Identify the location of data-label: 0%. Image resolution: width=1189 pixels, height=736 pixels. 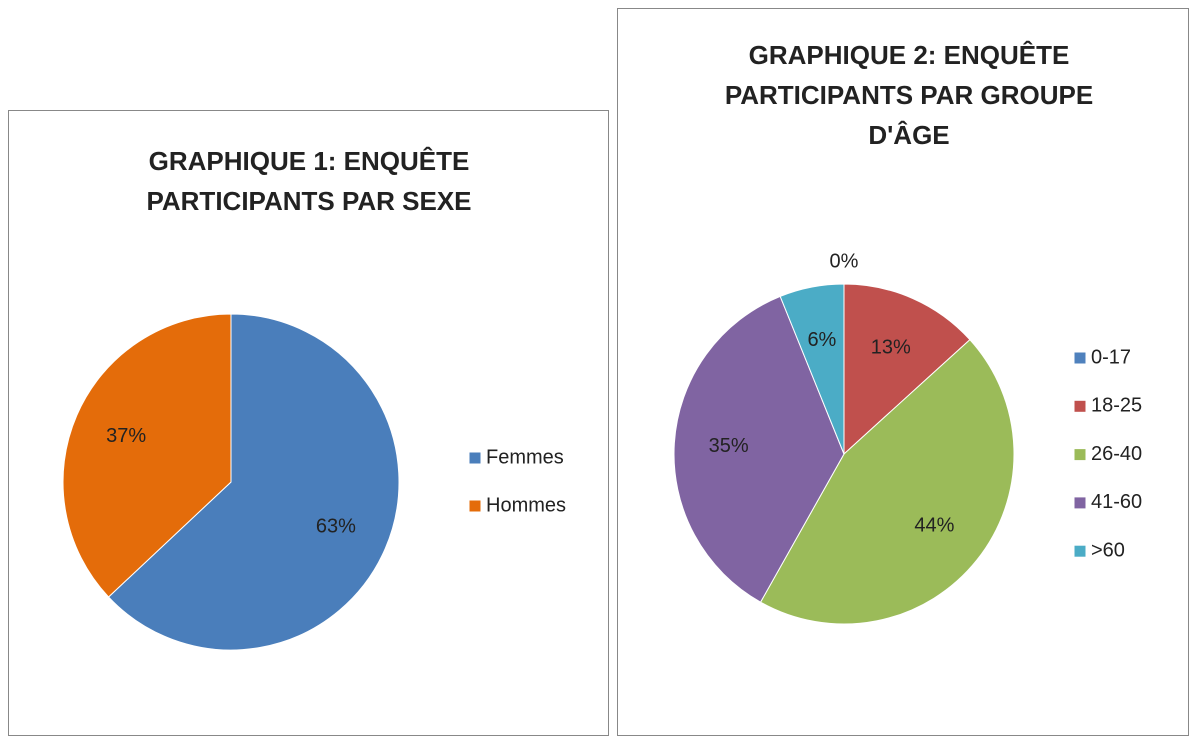
(844, 261).